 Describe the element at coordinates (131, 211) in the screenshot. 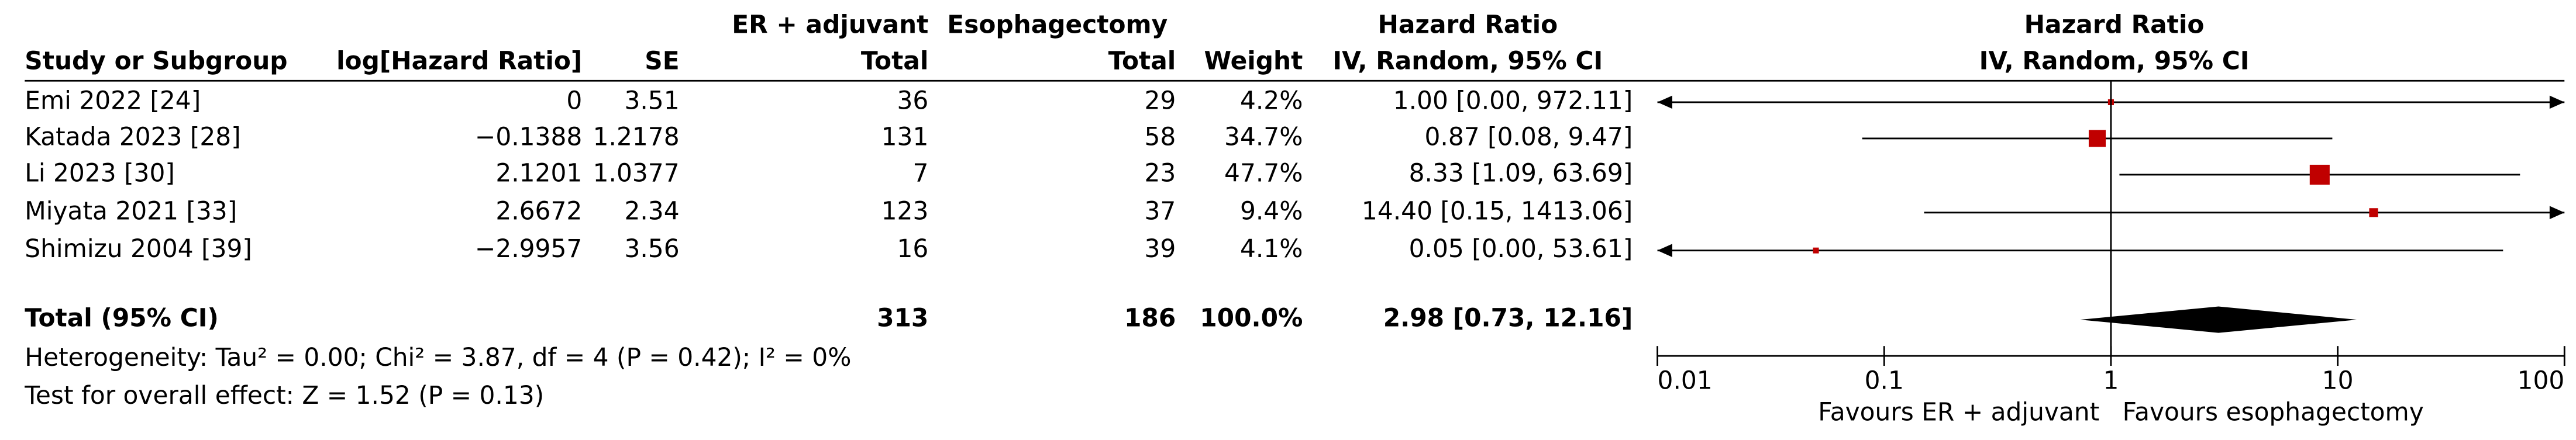

I see `cell-text: Miyata 2021 [33]` at that location.